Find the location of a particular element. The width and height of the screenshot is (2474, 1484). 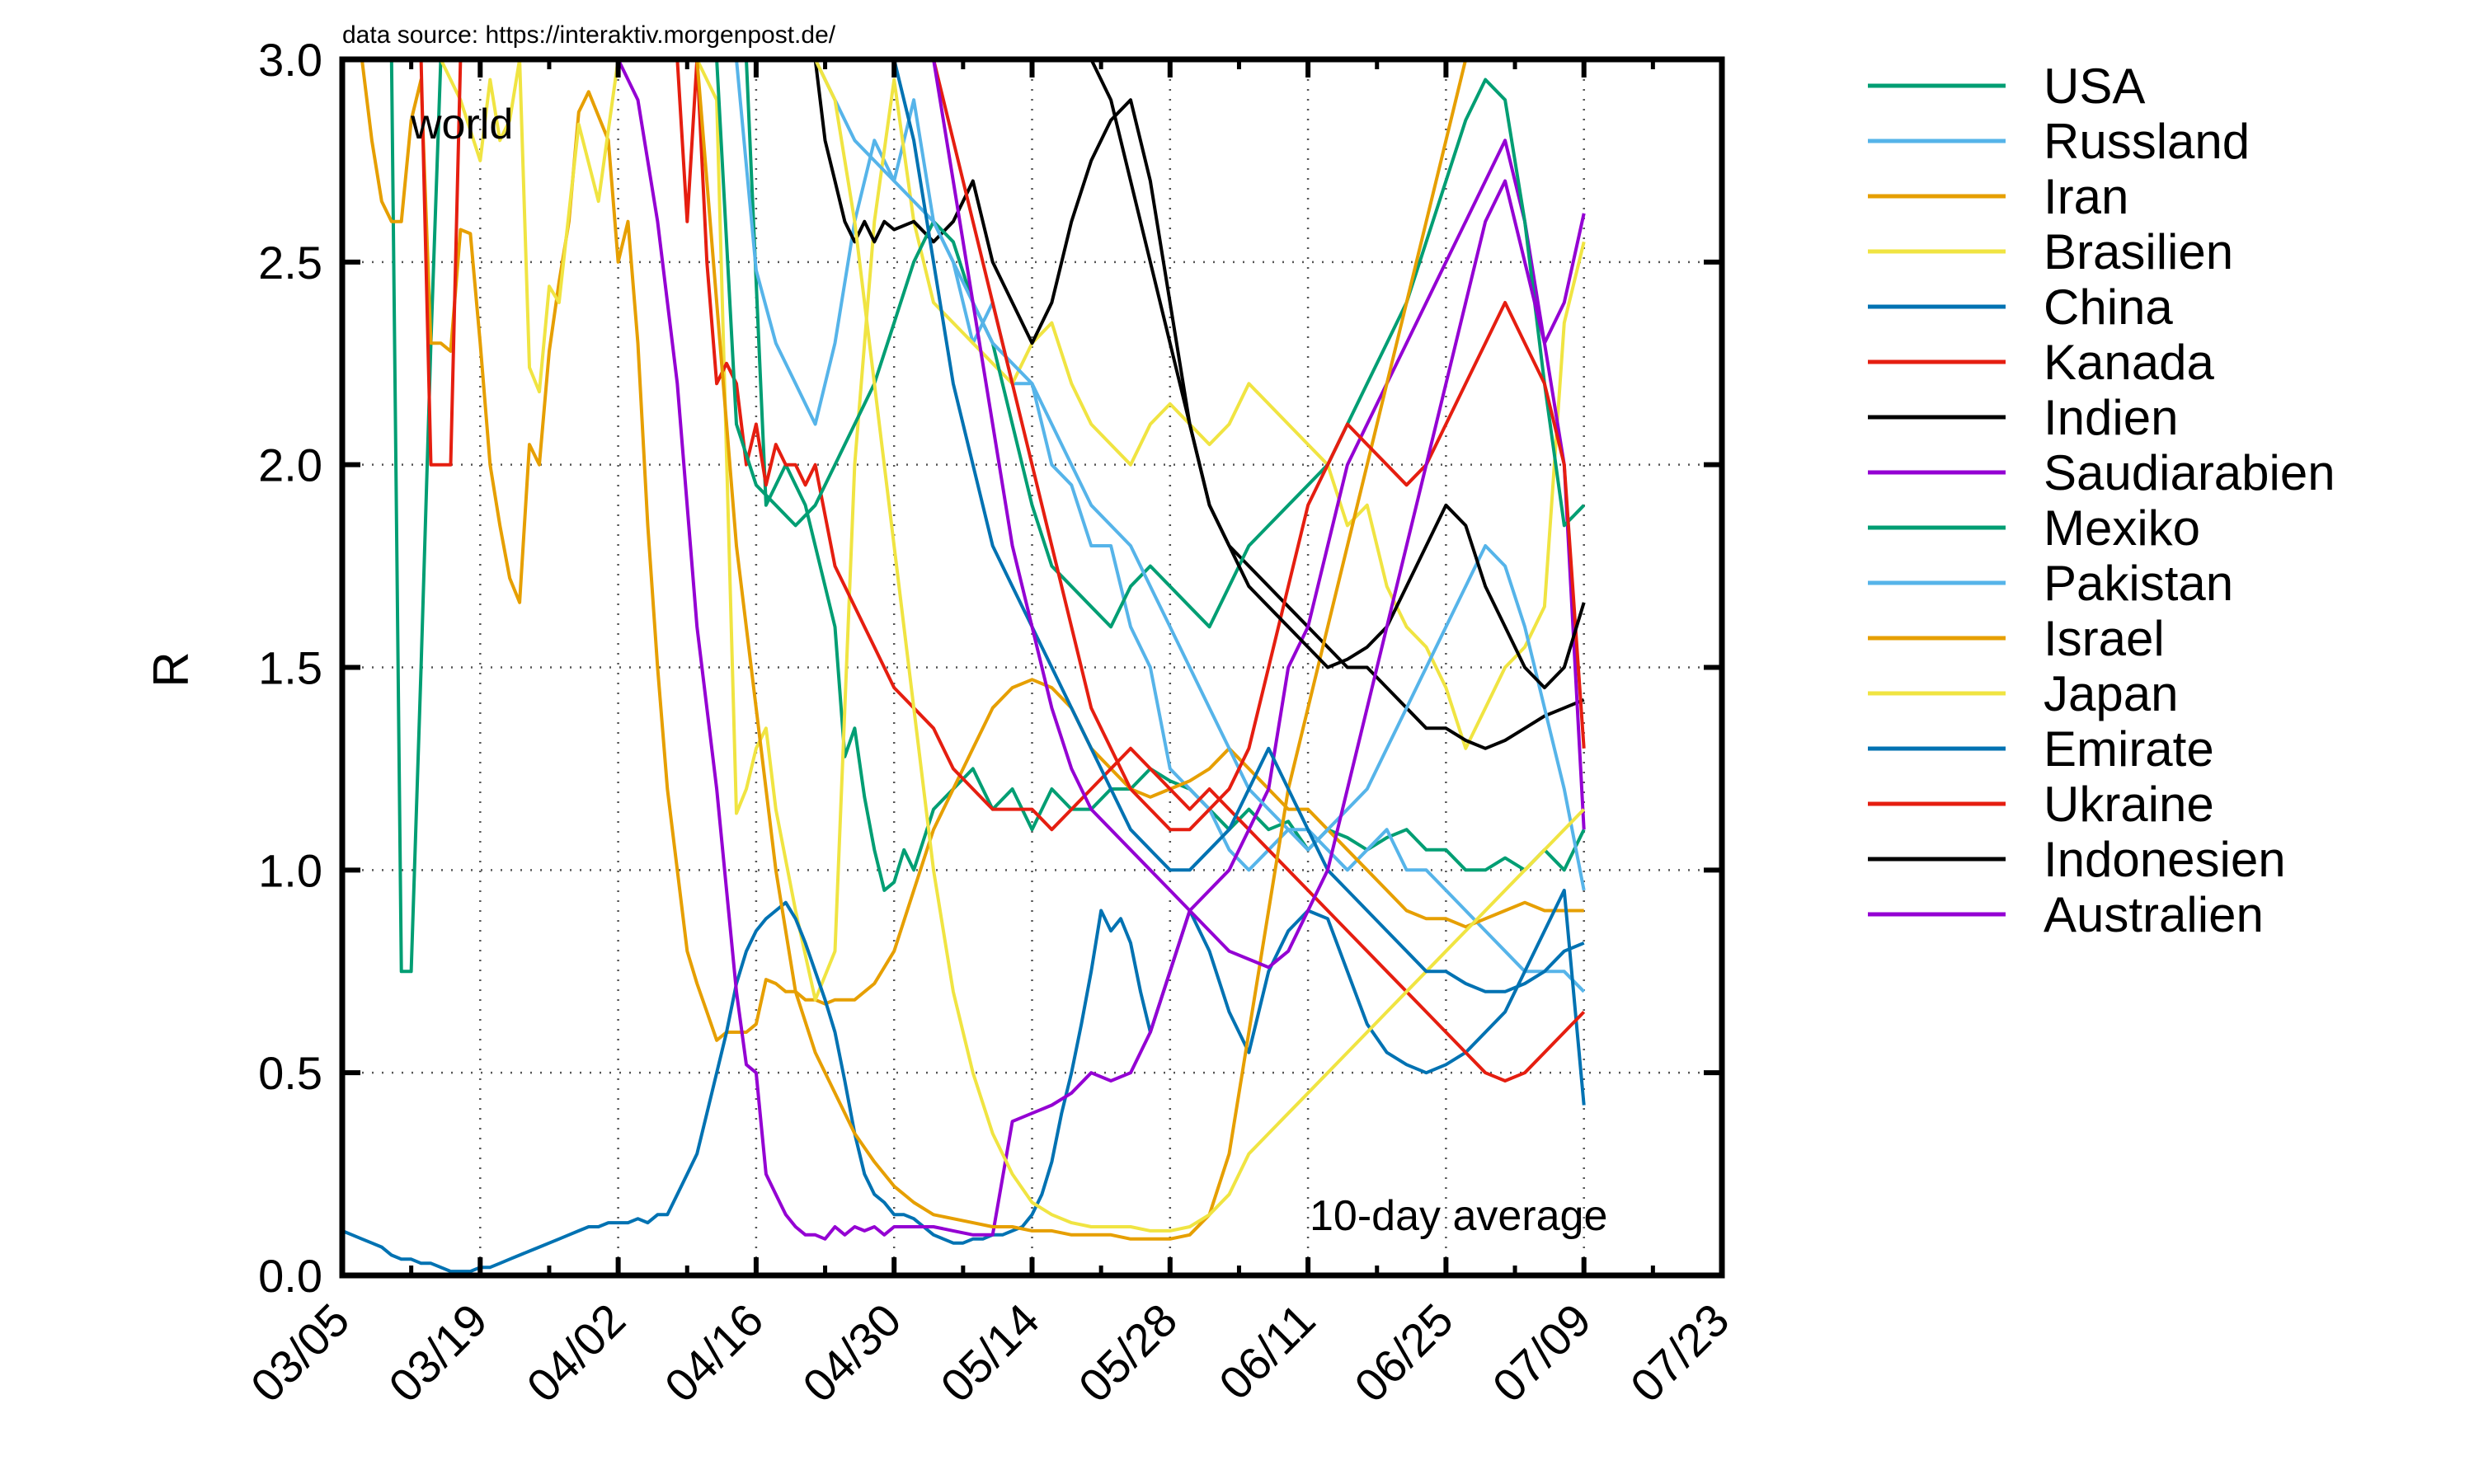

legend-label-mexiko: Mexiko is located at coordinates (2122, 528).